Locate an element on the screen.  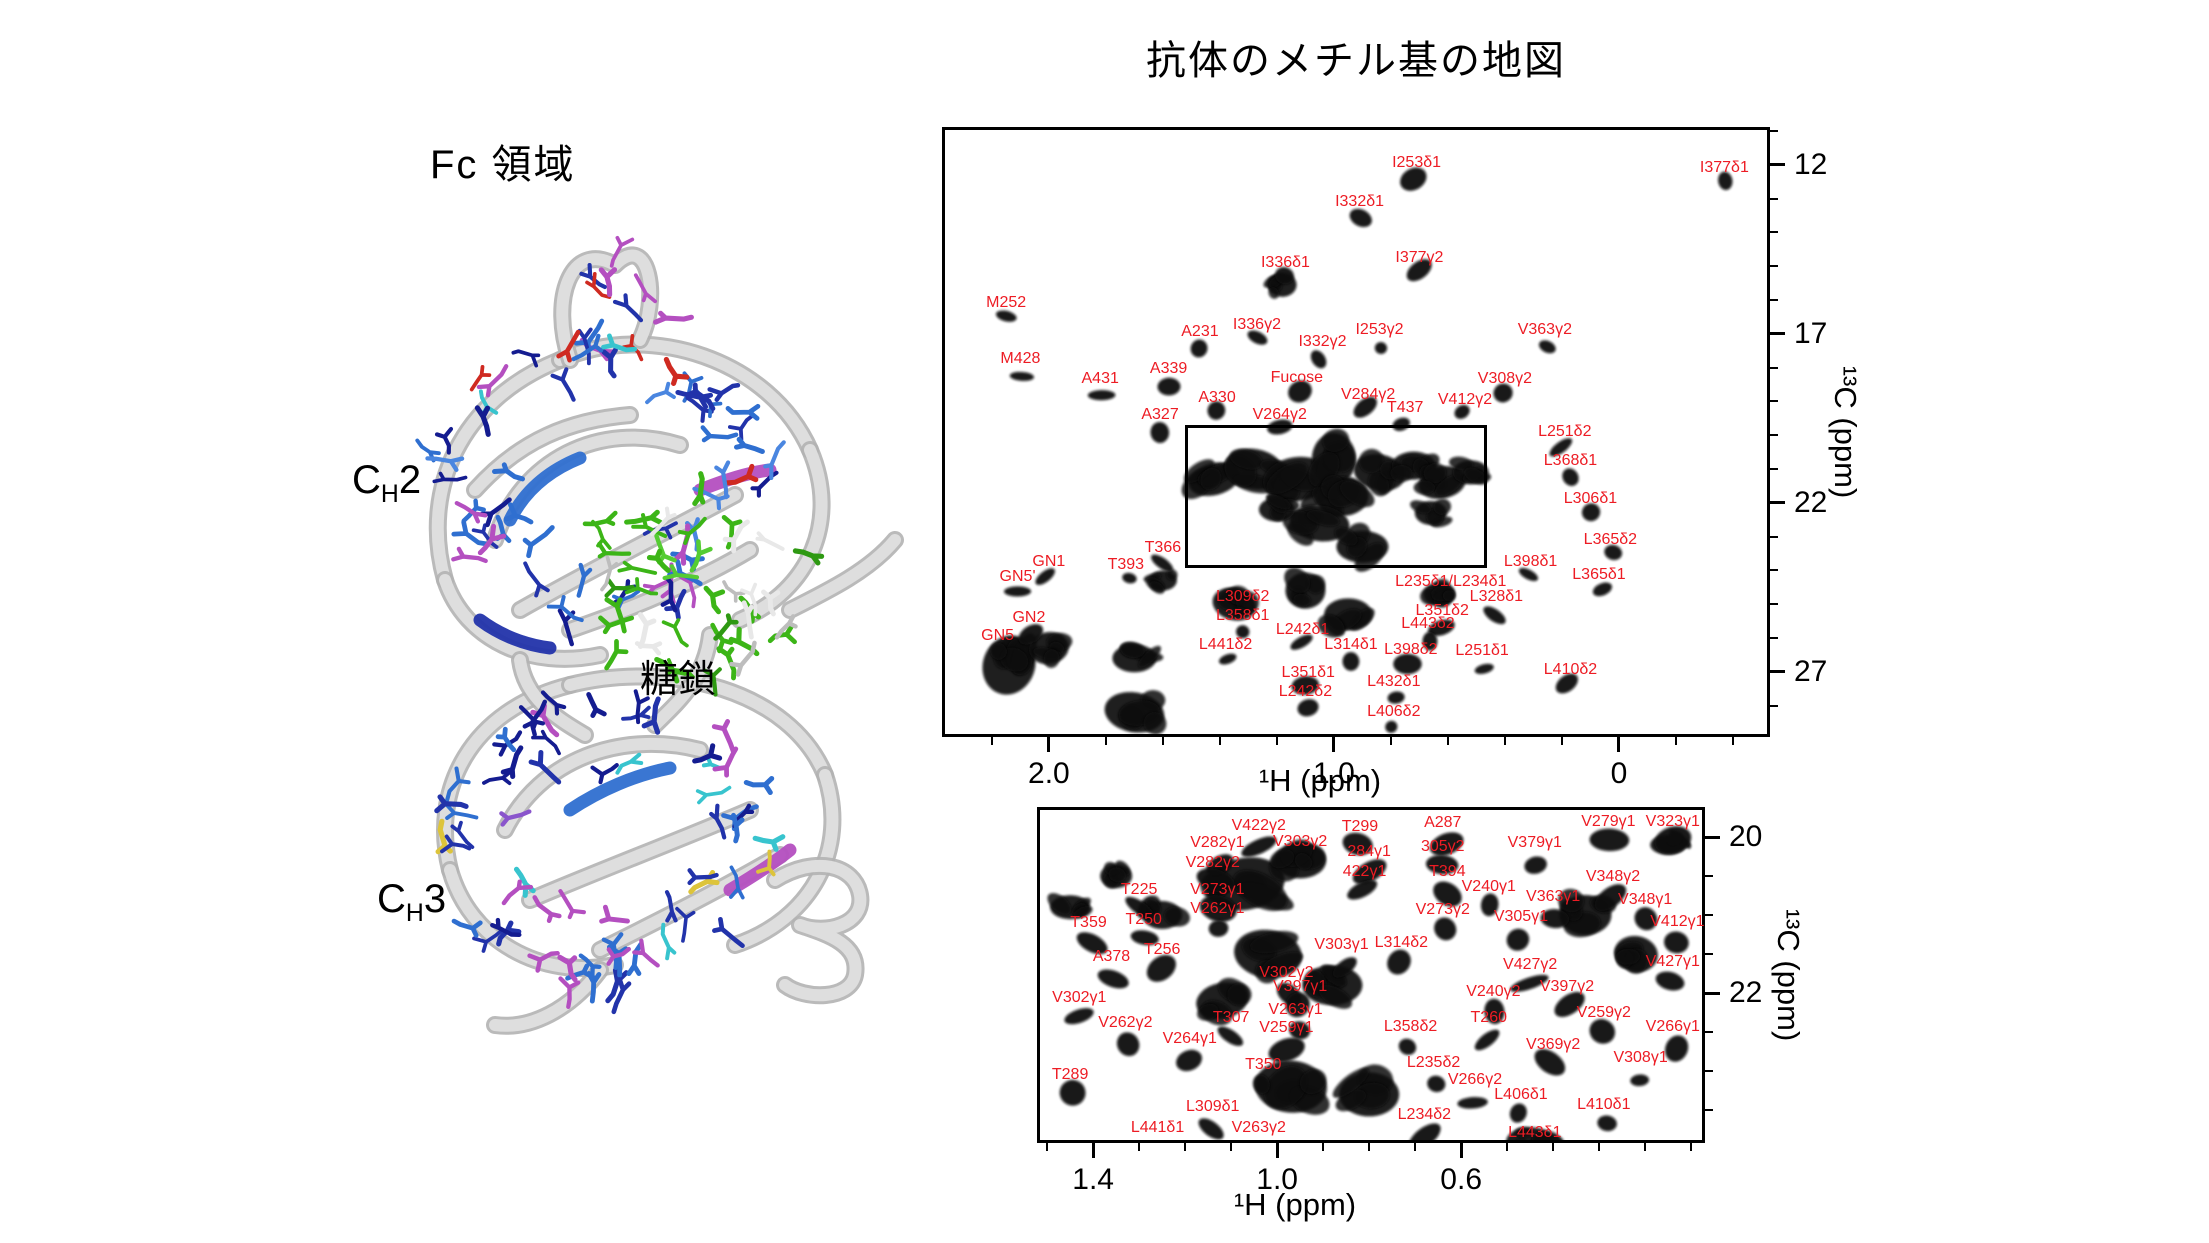
peak-label: M428 is located at coordinates (1020, 359).